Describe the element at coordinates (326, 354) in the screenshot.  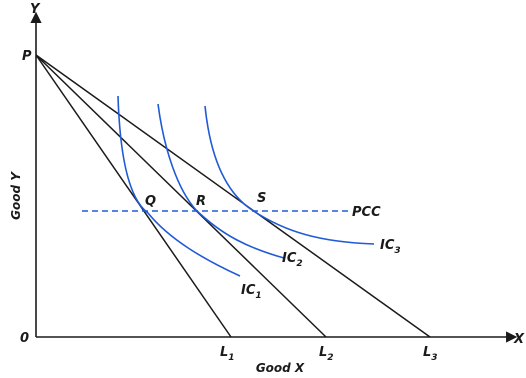
I see `l2-label: L2` at that location.